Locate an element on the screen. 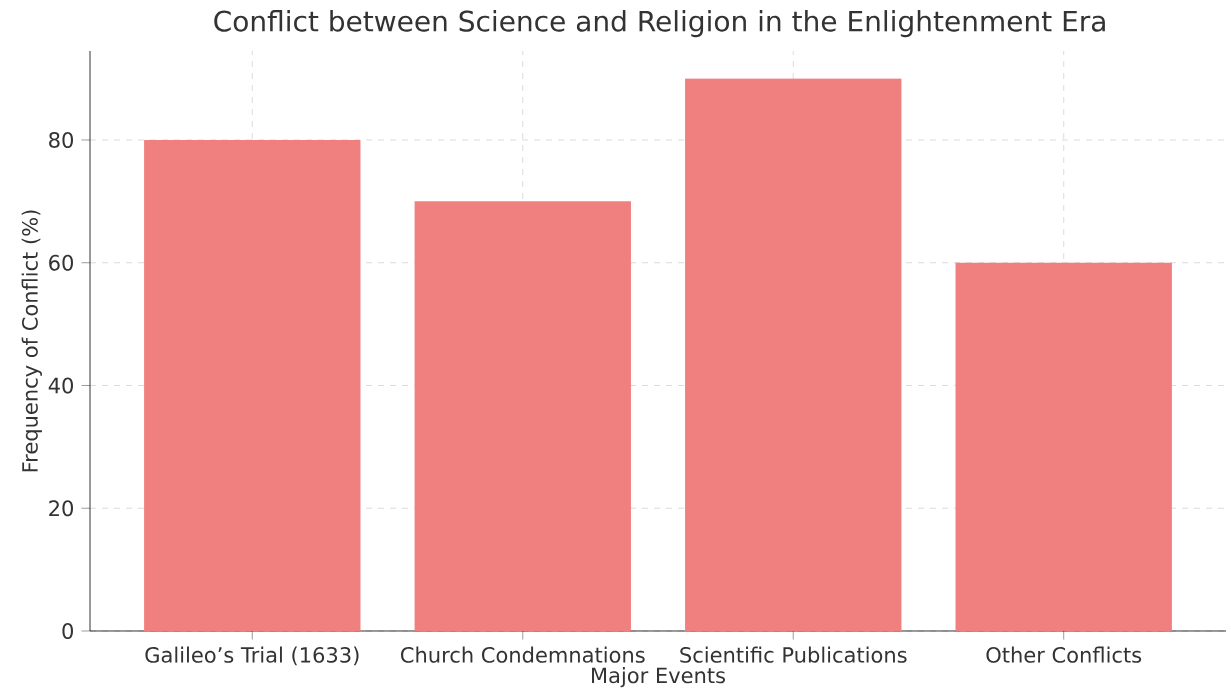 Image resolution: width=1231 pixels, height=693 pixels. y-axis-title: Frequency of Conflict (%) is located at coordinates (31, 341).